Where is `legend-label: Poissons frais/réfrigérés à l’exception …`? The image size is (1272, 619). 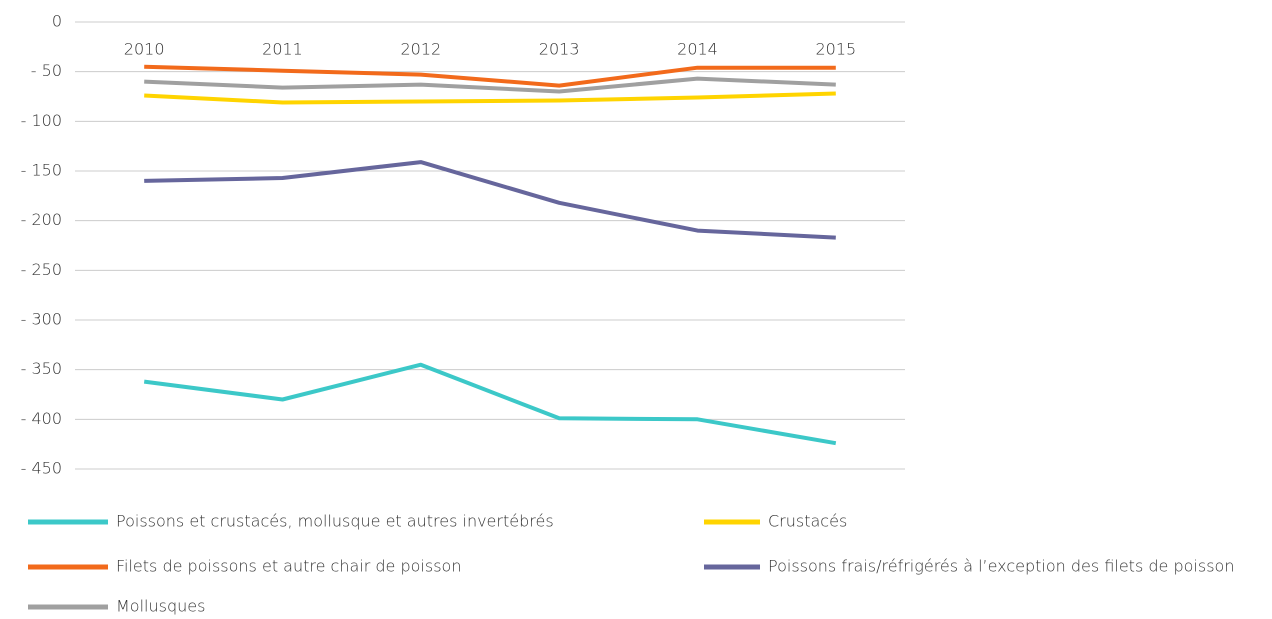 legend-label: Poissons frais/réfrigérés à l’exception … is located at coordinates (1001, 566).